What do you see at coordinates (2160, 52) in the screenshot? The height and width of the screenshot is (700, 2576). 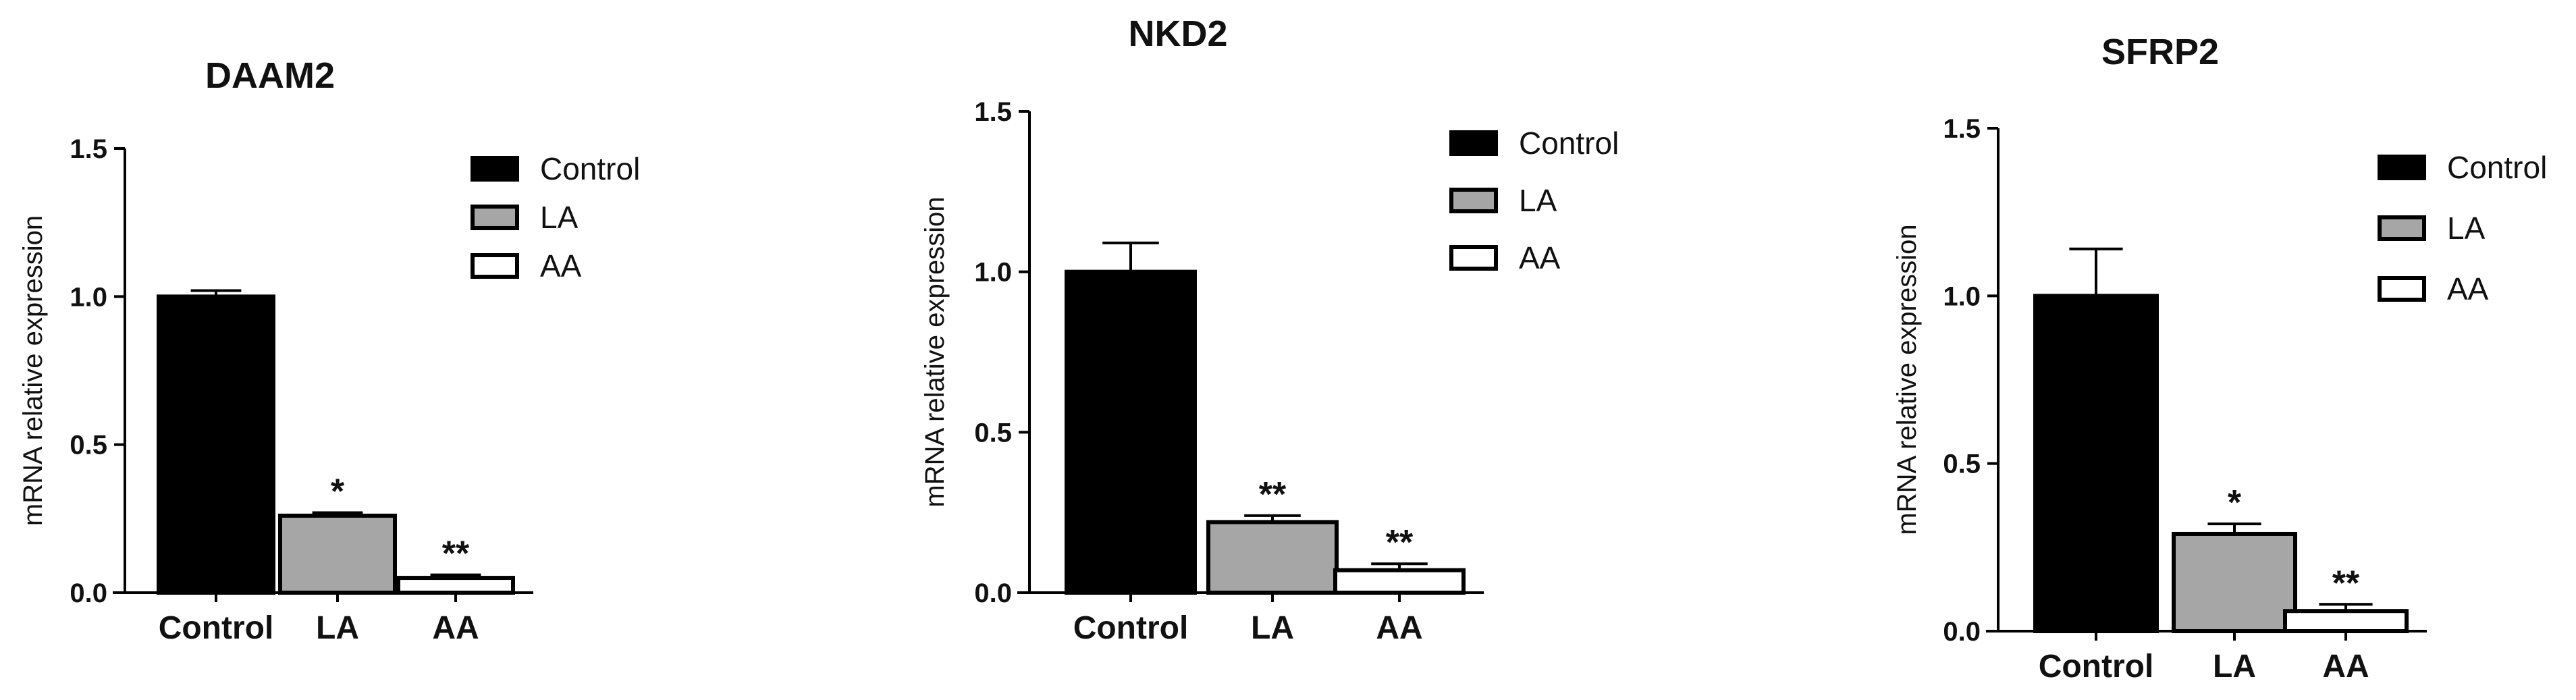 I see `chart-title: SFRP2` at bounding box center [2160, 52].